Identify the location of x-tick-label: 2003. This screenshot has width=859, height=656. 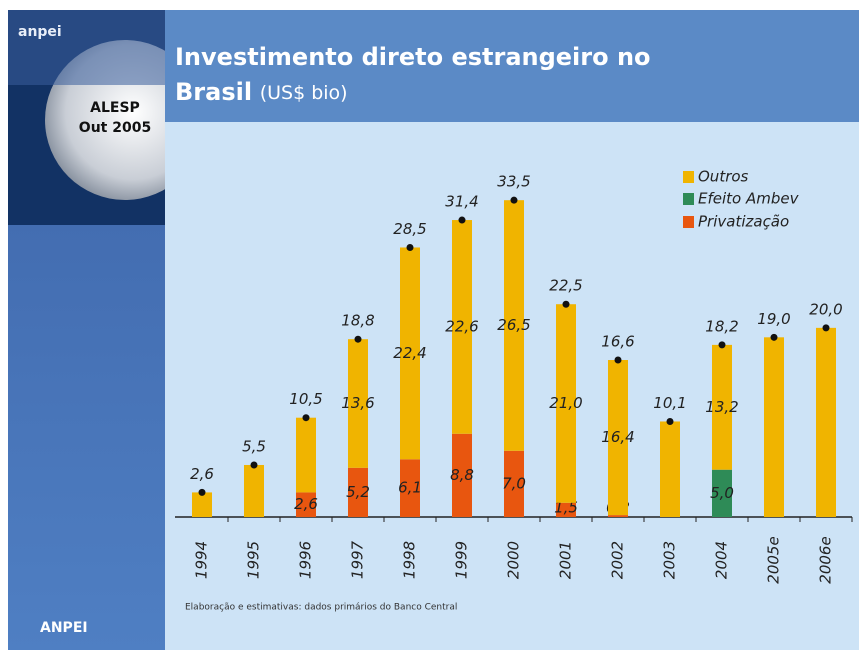
(670, 560).